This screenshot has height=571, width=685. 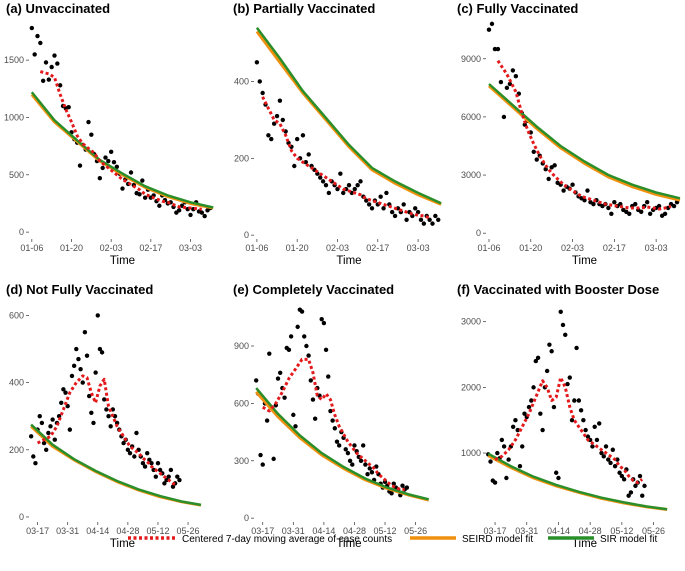 What do you see at coordinates (572, 248) in the screenshot?
I see `x-tick-label: 02-03` at bounding box center [572, 248].